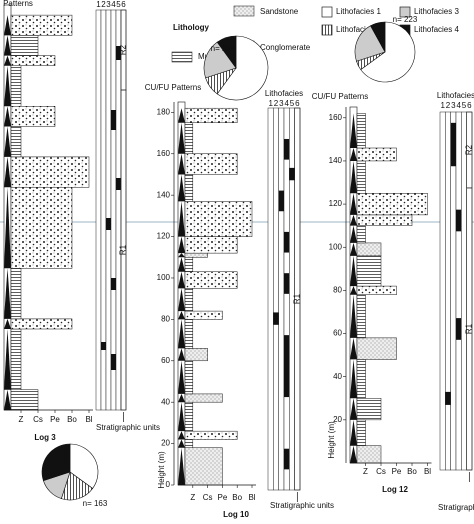  What do you see at coordinates (164, 153) in the screenshot?
I see `y-tick-label: 160` at bounding box center [164, 153].